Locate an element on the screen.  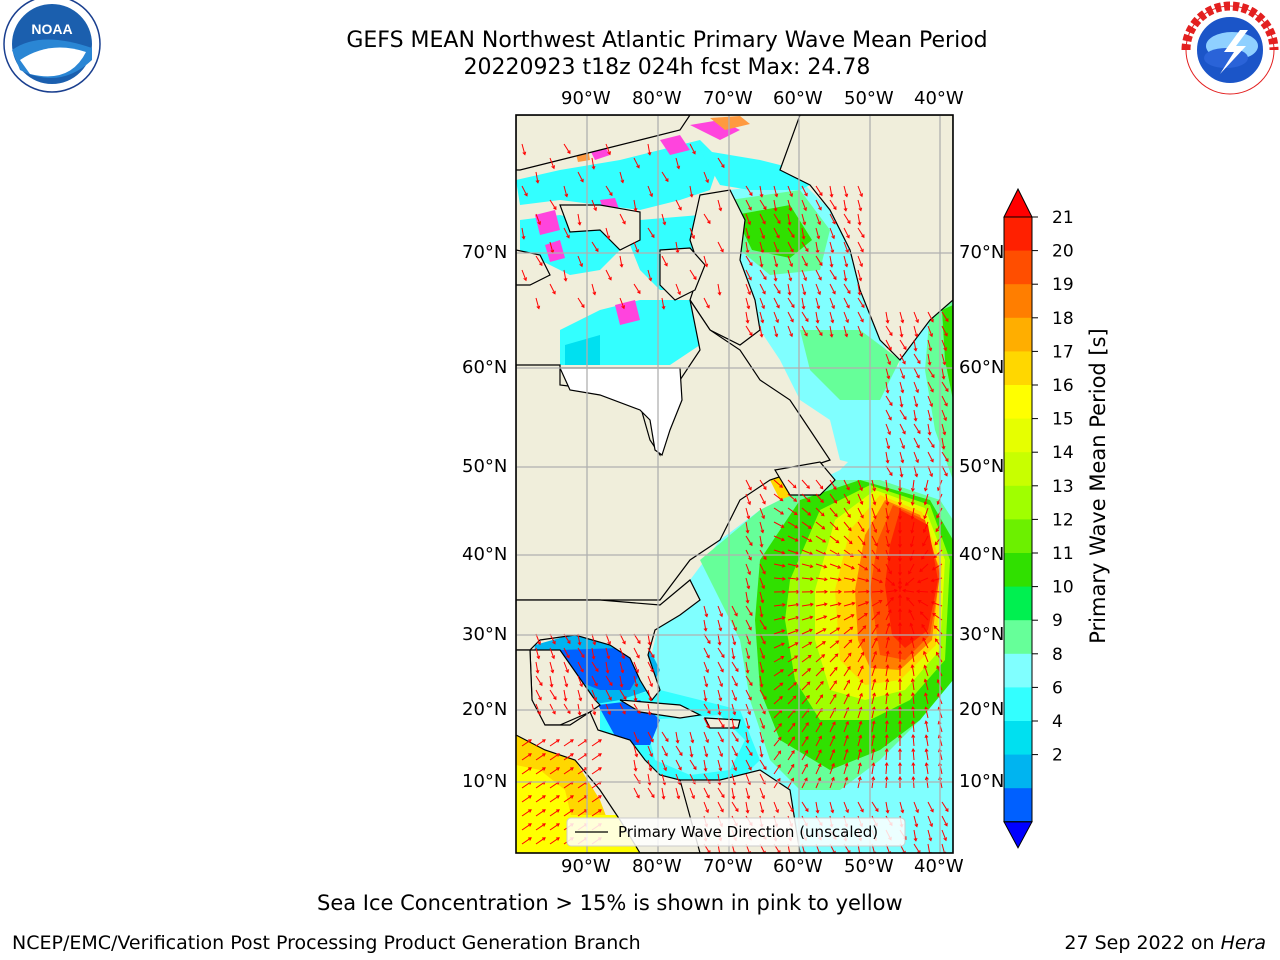
lat-label-right-30n: 30°N is located at coordinates (982, 634).